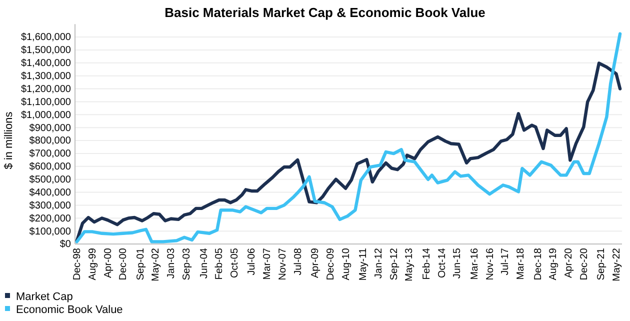  I want to click on x-tick-label: Aug-19, so click(554, 264).